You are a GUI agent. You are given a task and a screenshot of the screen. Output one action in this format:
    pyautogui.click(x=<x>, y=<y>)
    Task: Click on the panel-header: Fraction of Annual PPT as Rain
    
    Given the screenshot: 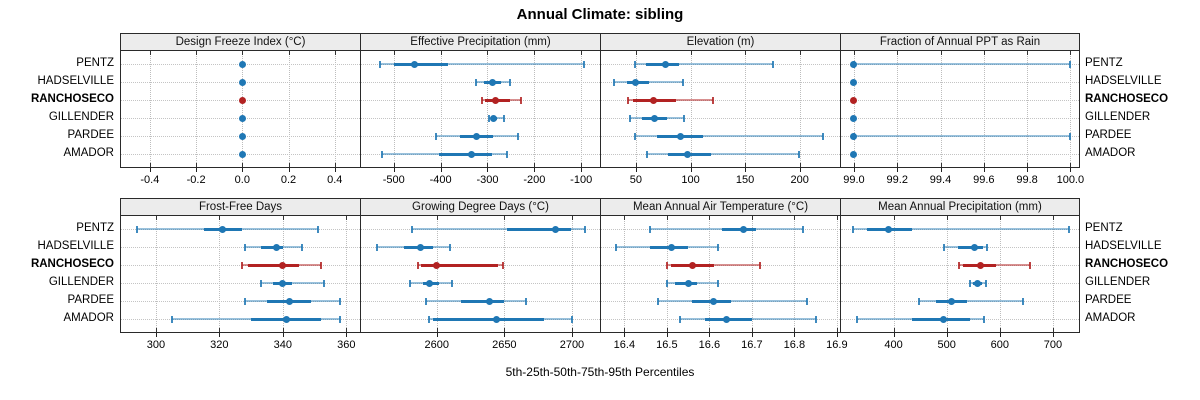 What is the action you would take?
    pyautogui.click(x=960, y=42)
    